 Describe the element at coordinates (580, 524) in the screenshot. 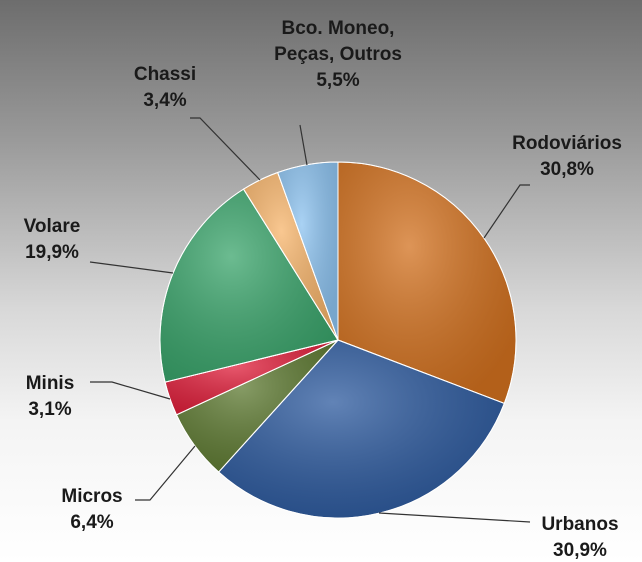

I see `category-label: Urbanos` at that location.